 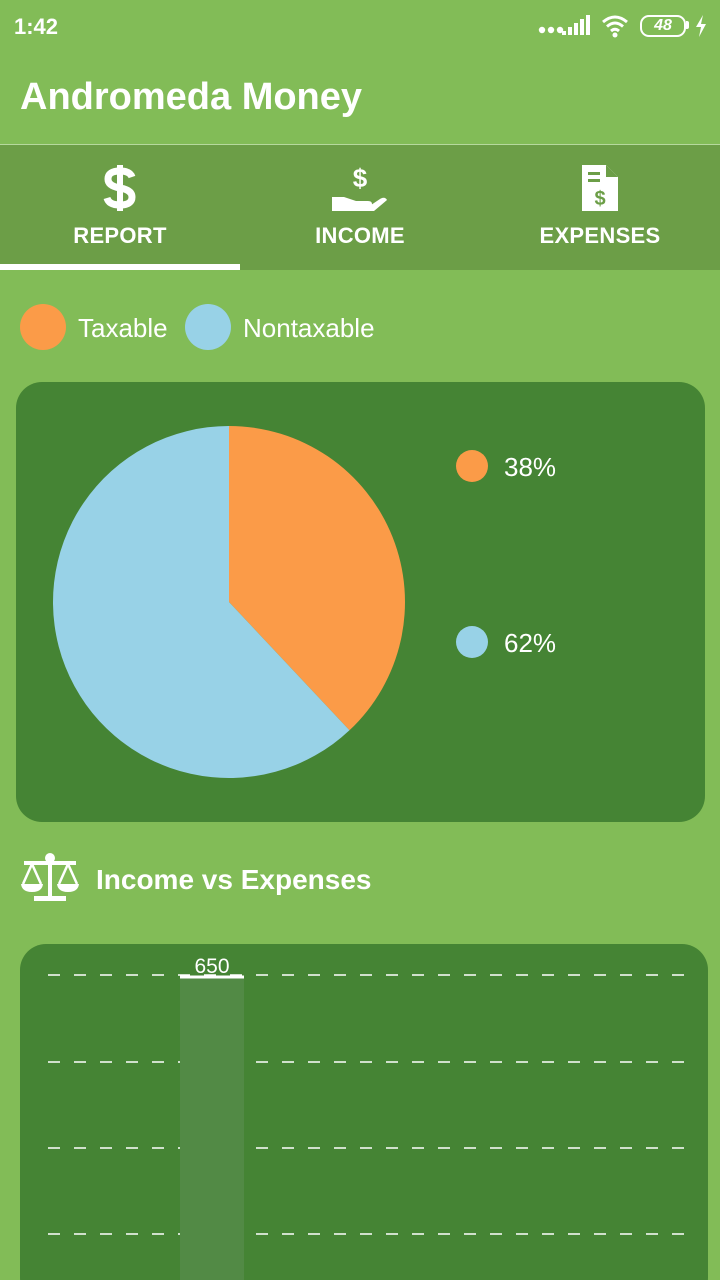 I want to click on tab-label: EXPENSES, so click(x=600, y=235).